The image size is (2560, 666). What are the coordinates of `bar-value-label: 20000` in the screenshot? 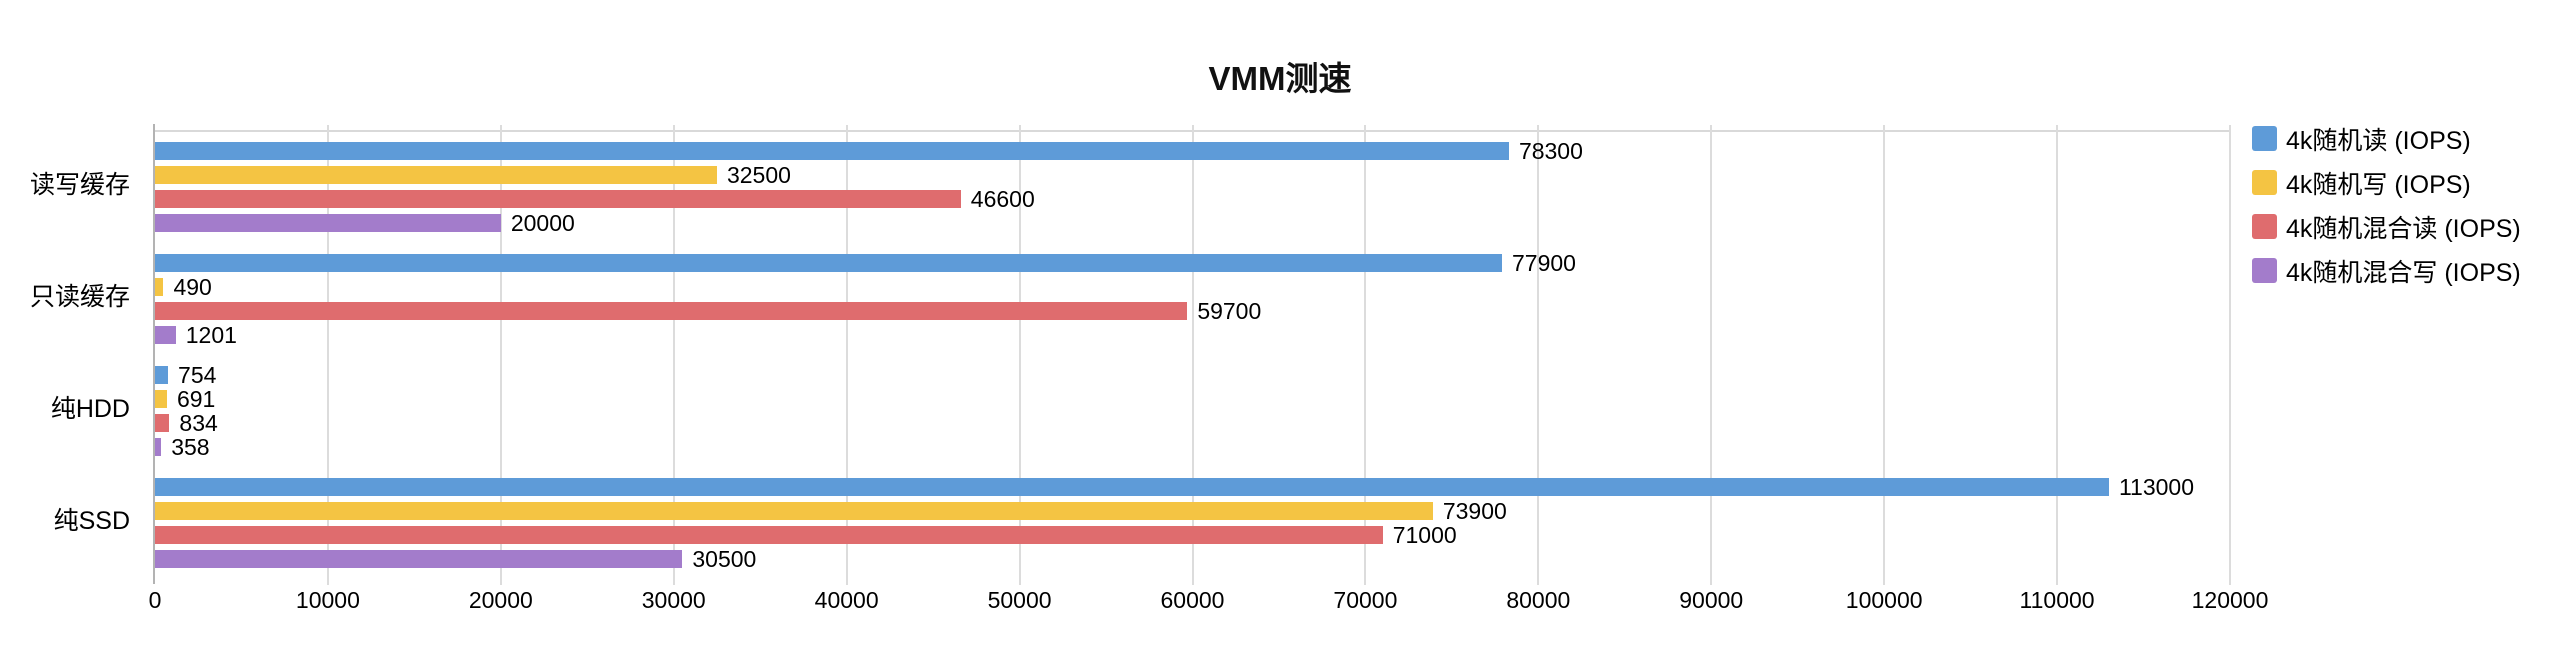 It's located at (542, 222).